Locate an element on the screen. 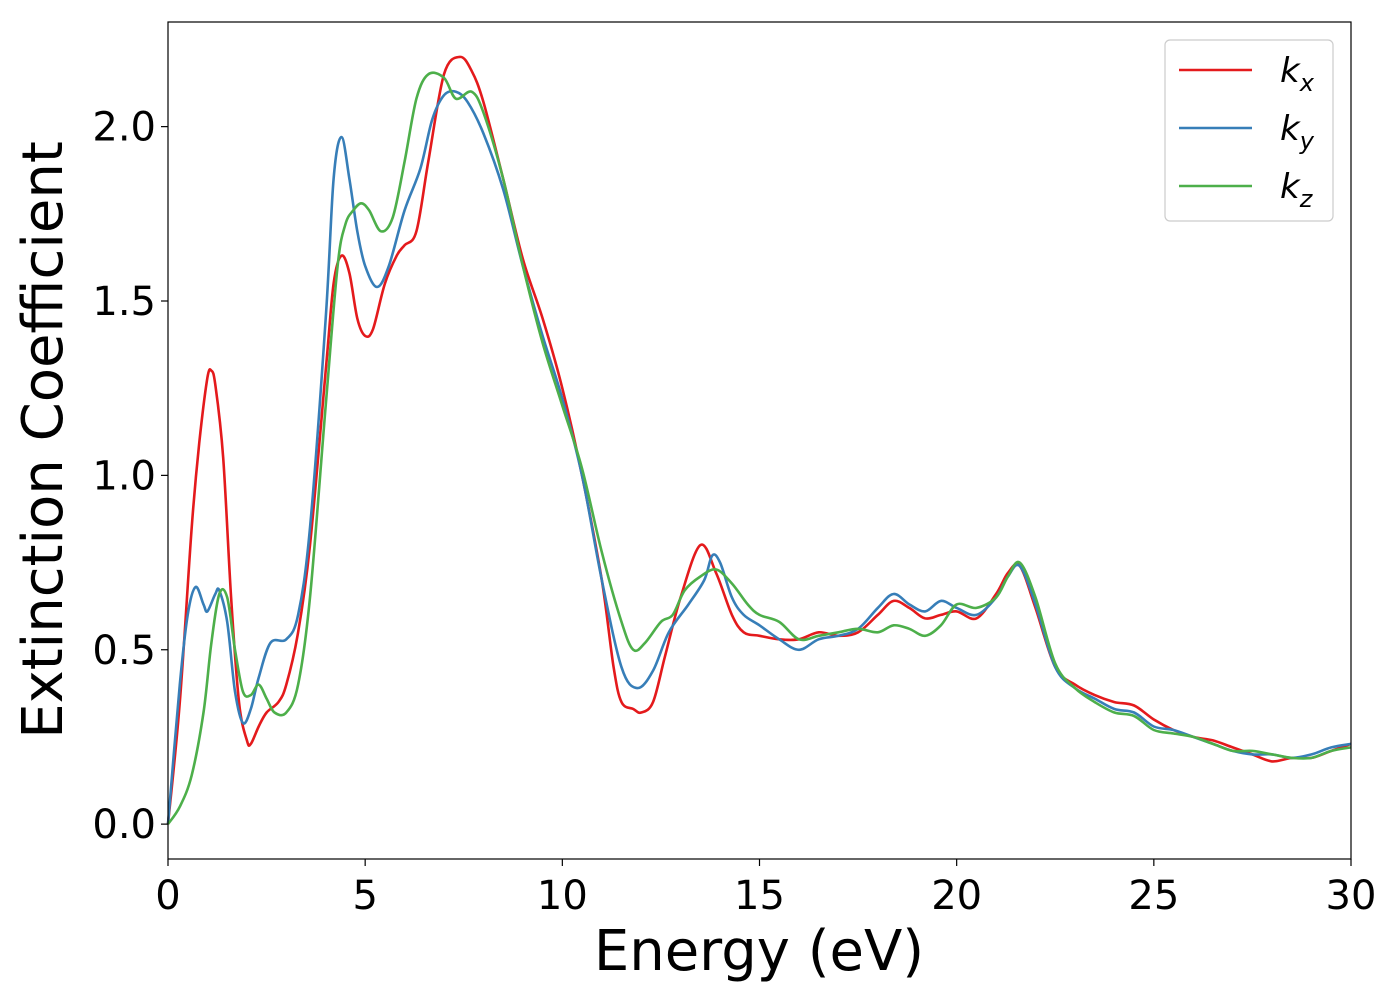 This screenshot has height=1000, width=1400. legend-box is located at coordinates (1249, 130).